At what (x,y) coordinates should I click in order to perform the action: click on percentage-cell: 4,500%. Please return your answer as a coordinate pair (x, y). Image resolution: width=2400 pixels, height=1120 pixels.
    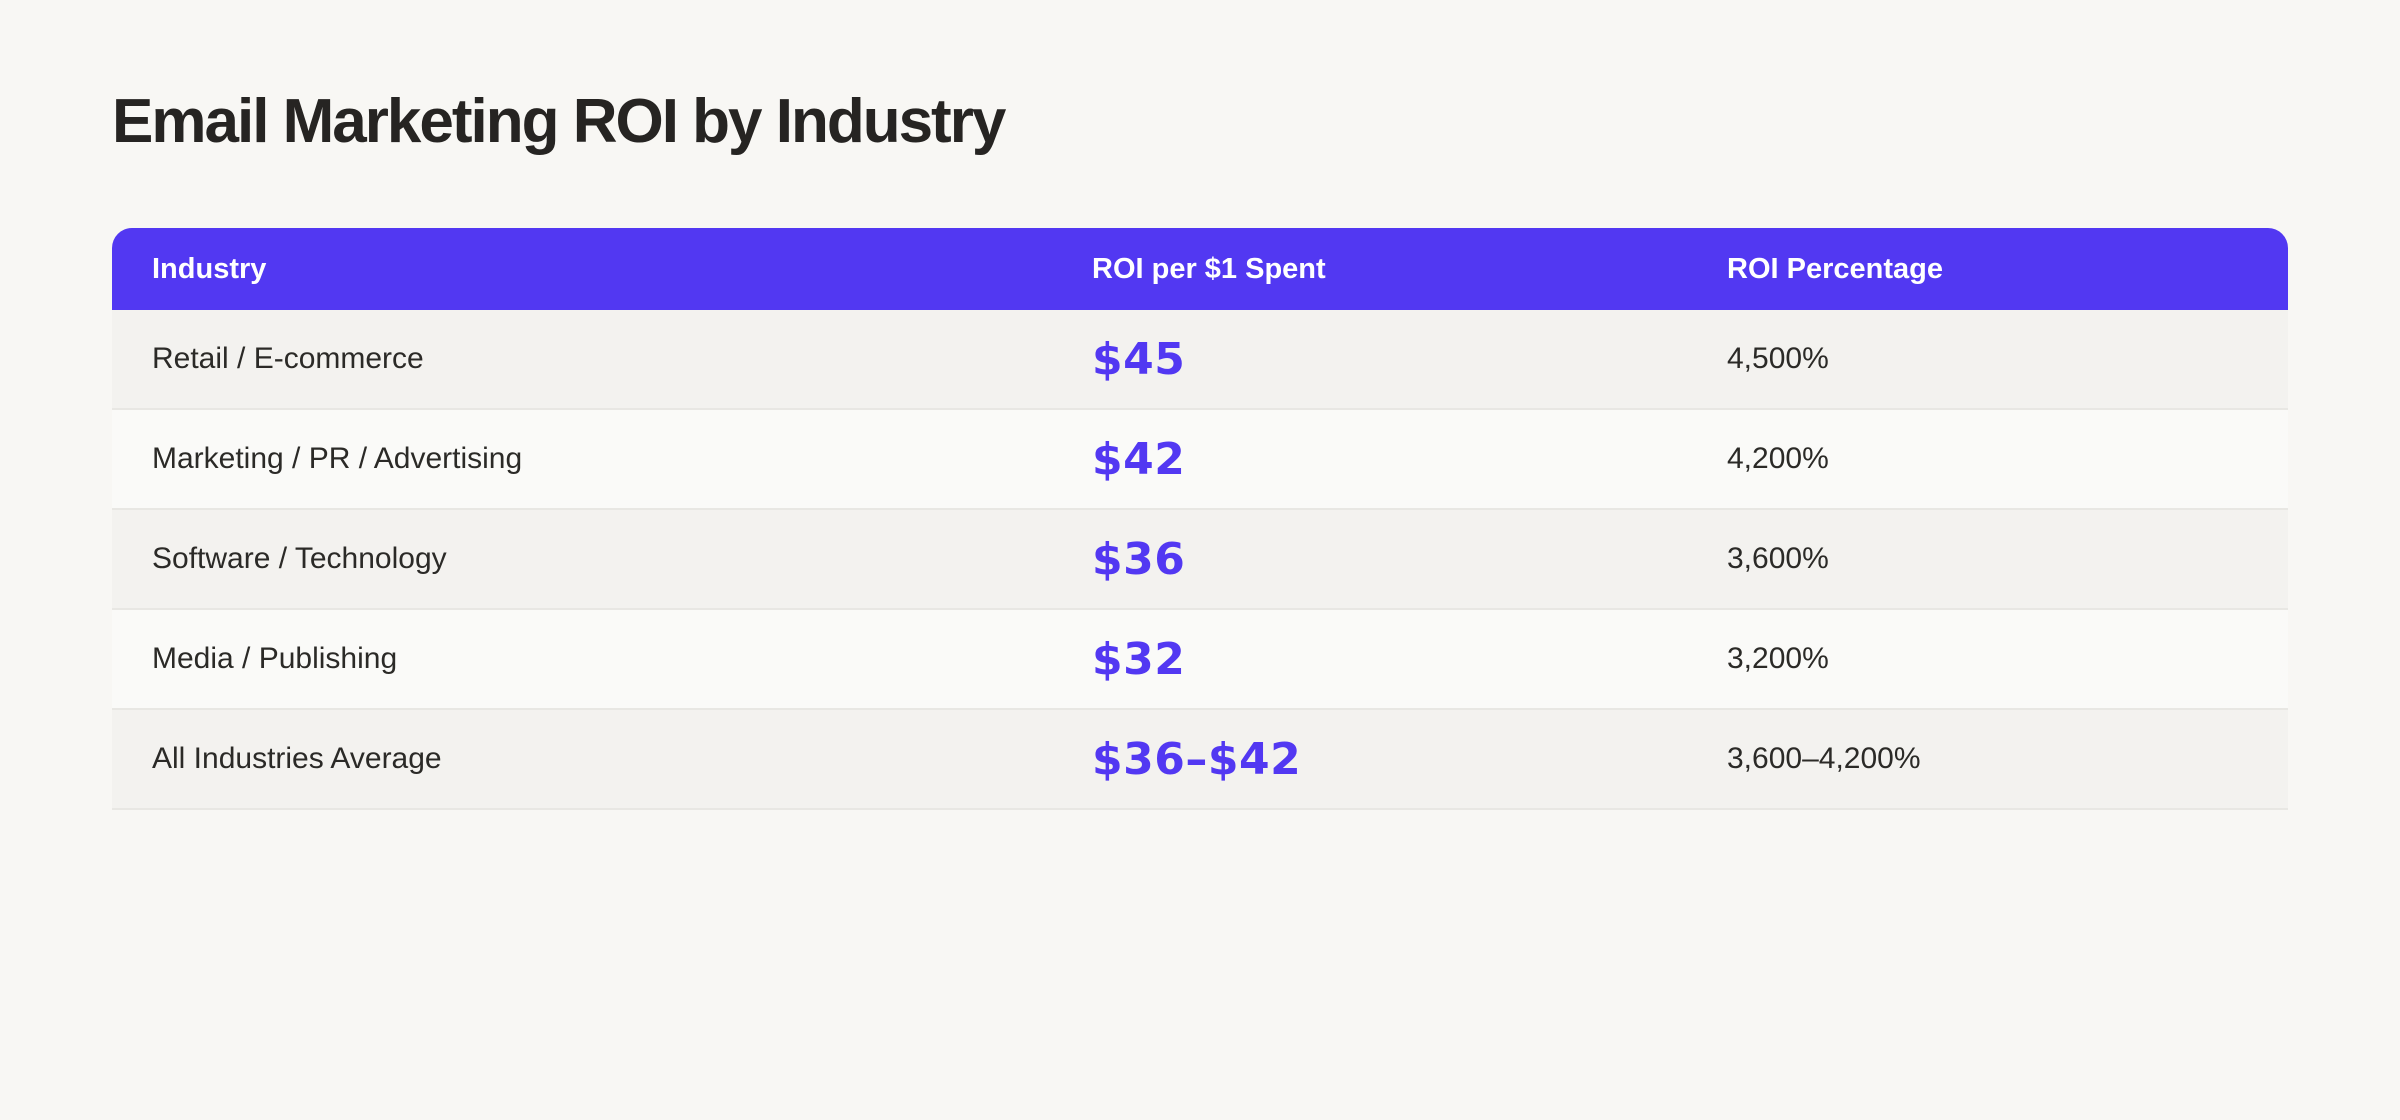
    Looking at the image, I should click on (1778, 359).